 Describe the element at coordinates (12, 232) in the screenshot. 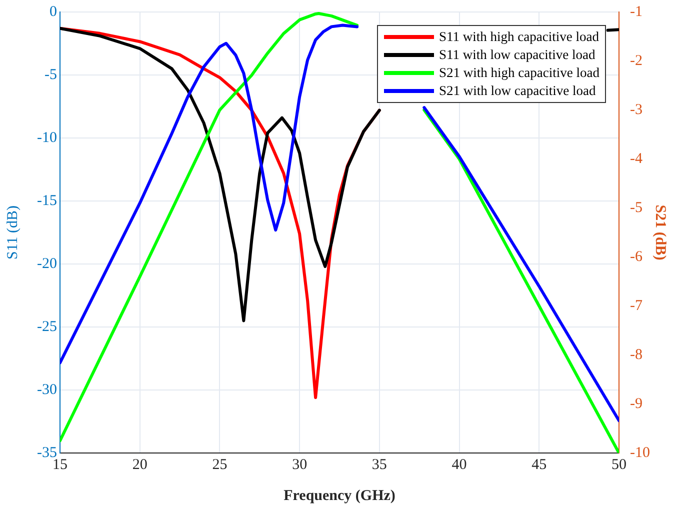

I see `y-axis-title: S11 (dB)` at that location.